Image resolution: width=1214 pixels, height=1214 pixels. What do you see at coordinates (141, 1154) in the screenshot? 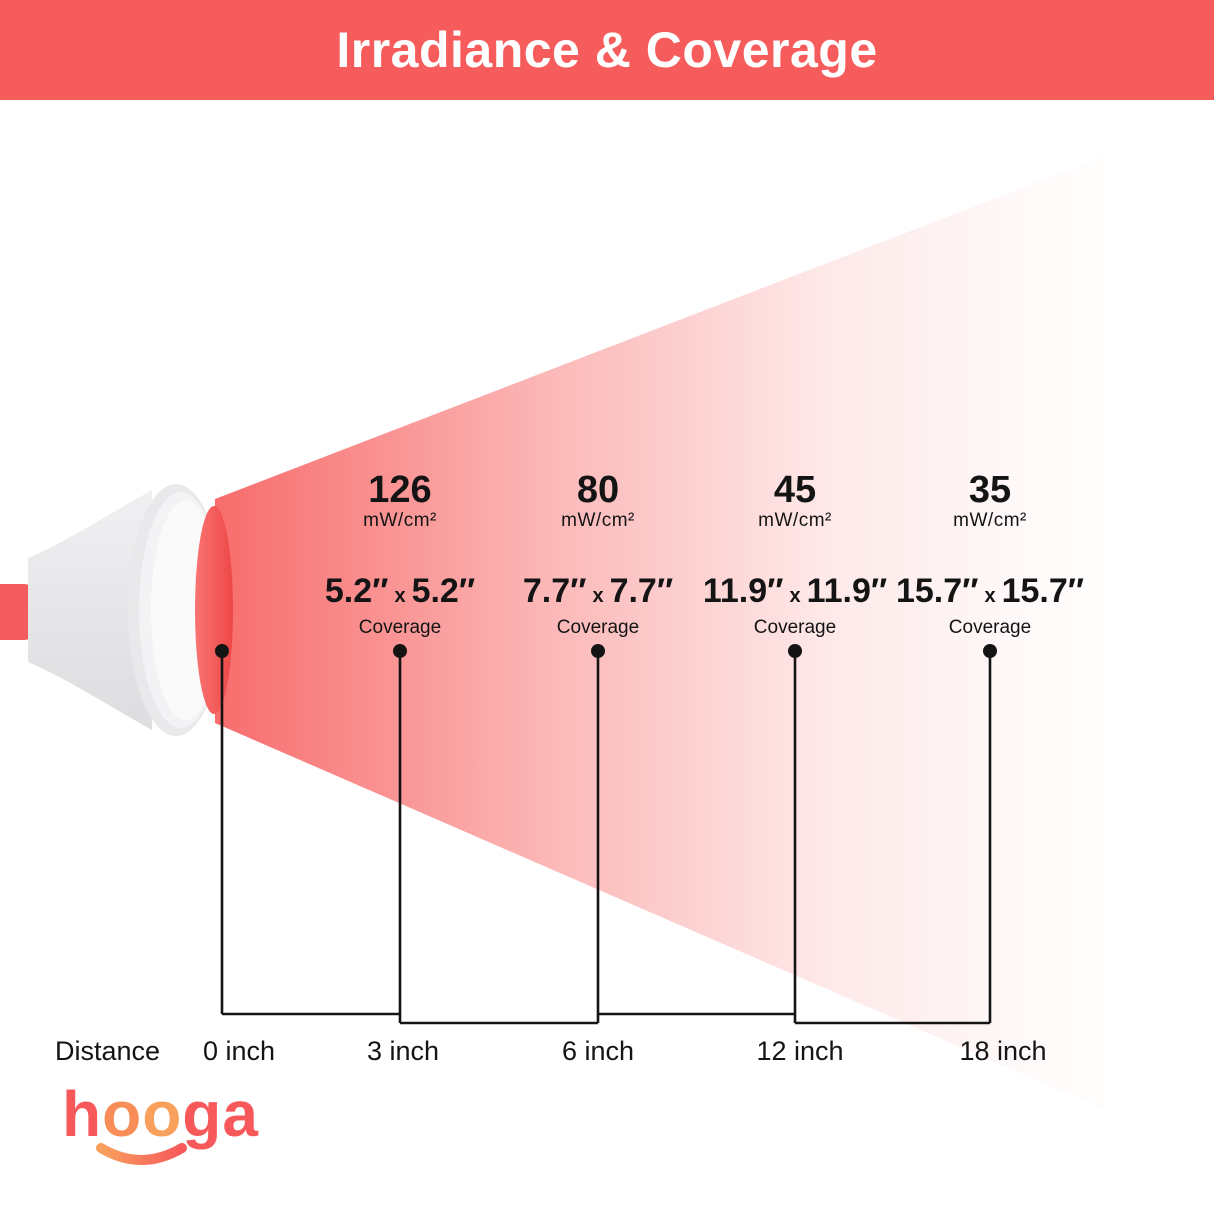
I see `logo-smile-icon` at bounding box center [141, 1154].